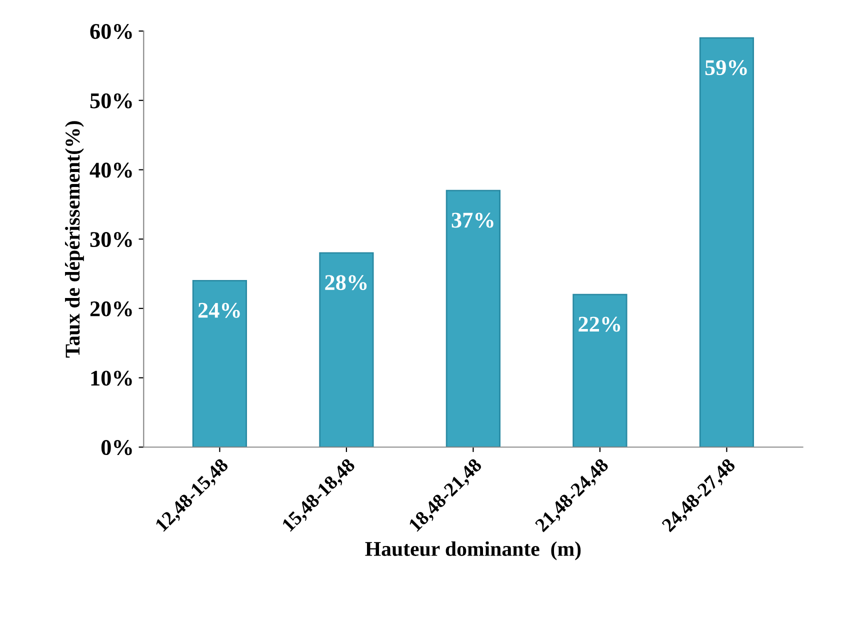 This screenshot has height=621, width=845. I want to click on data-label: 37%, so click(473, 220).